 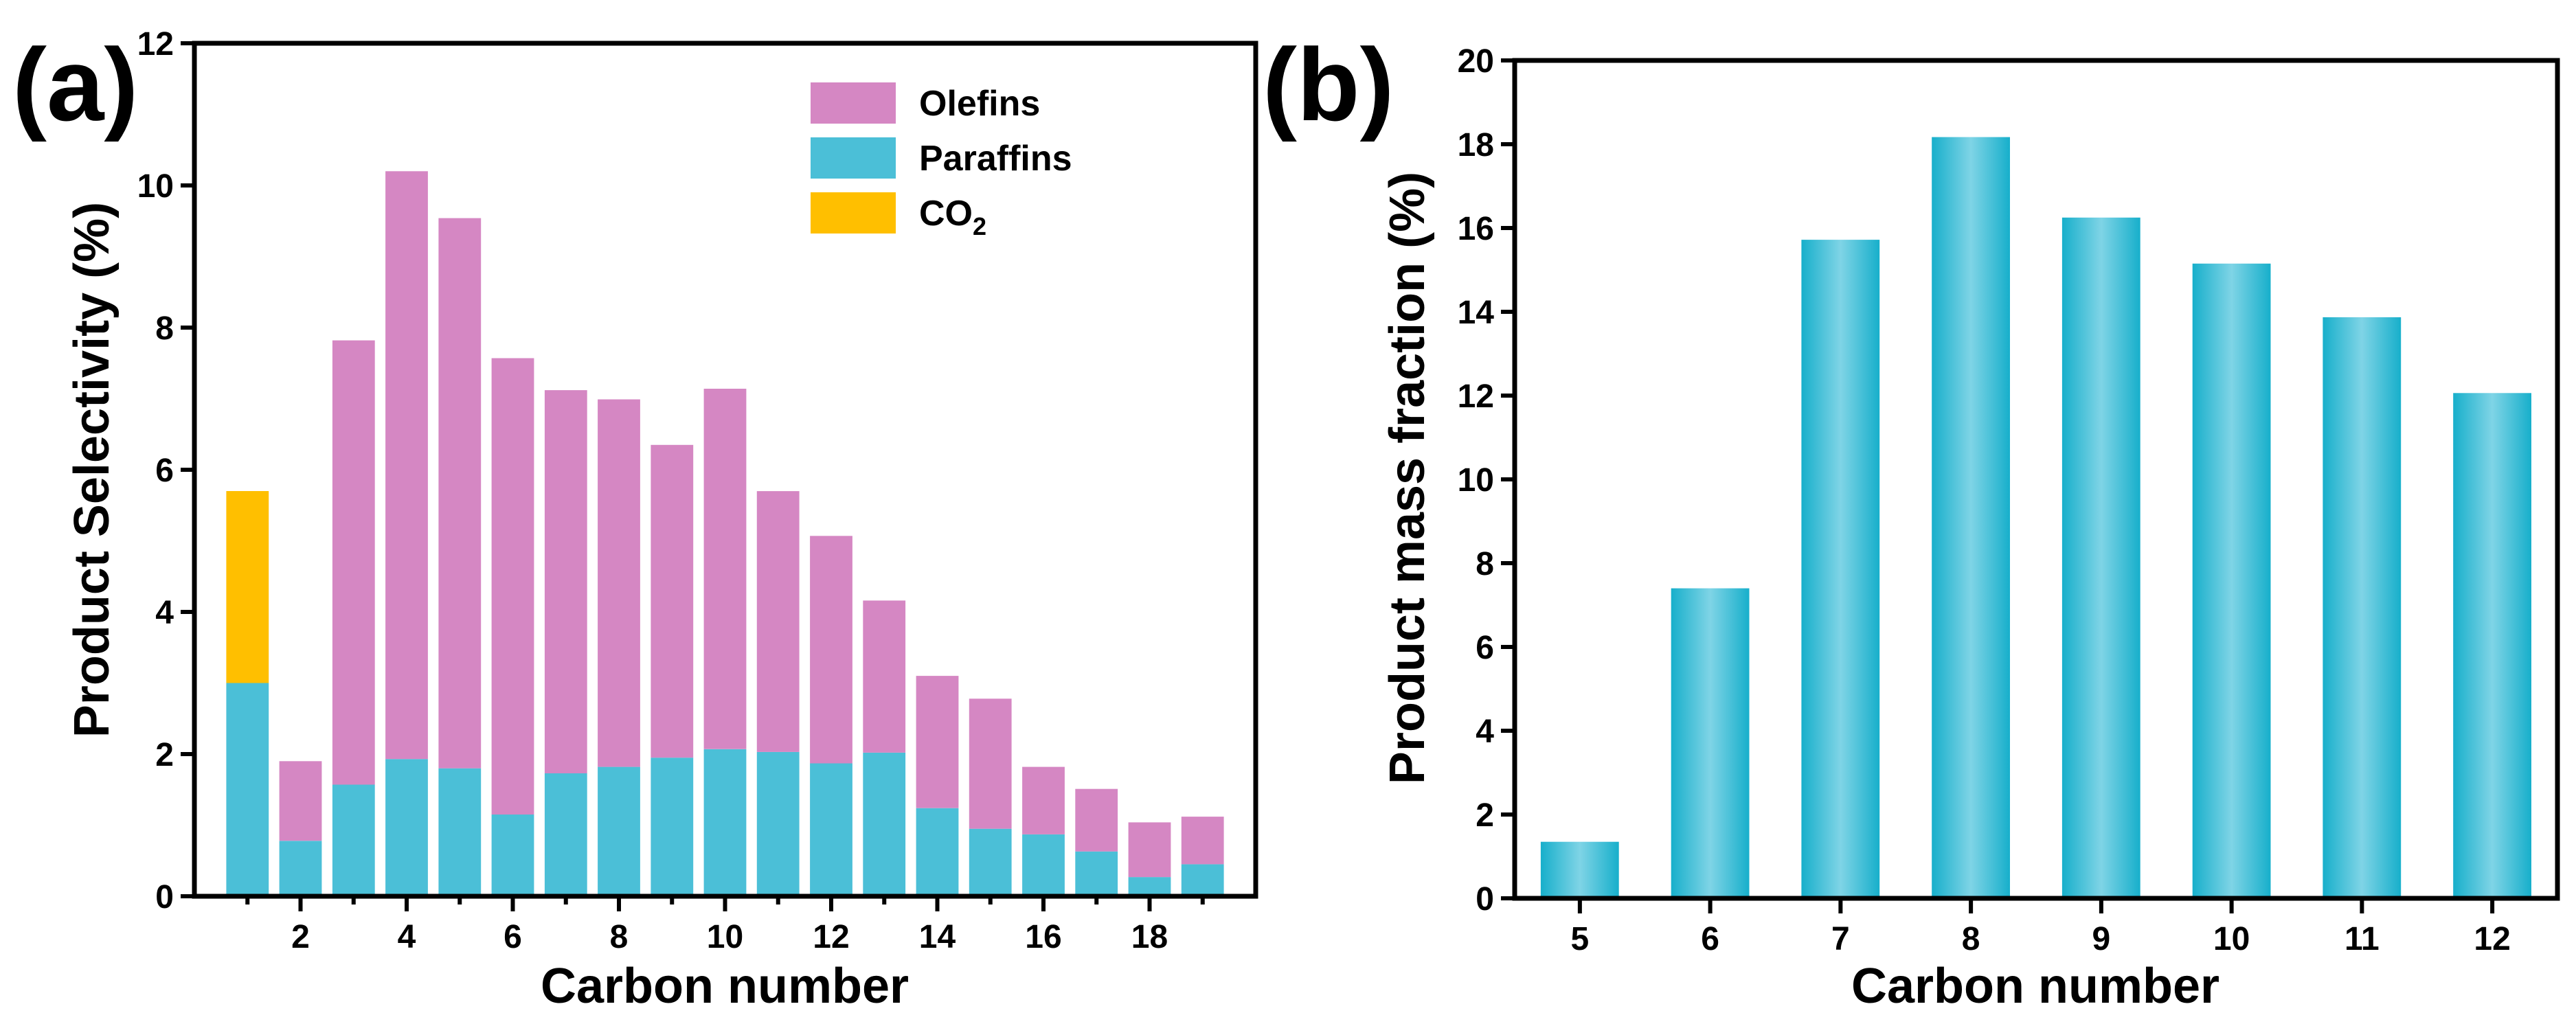 I want to click on bar-olefins-c6, so click(x=512, y=586).